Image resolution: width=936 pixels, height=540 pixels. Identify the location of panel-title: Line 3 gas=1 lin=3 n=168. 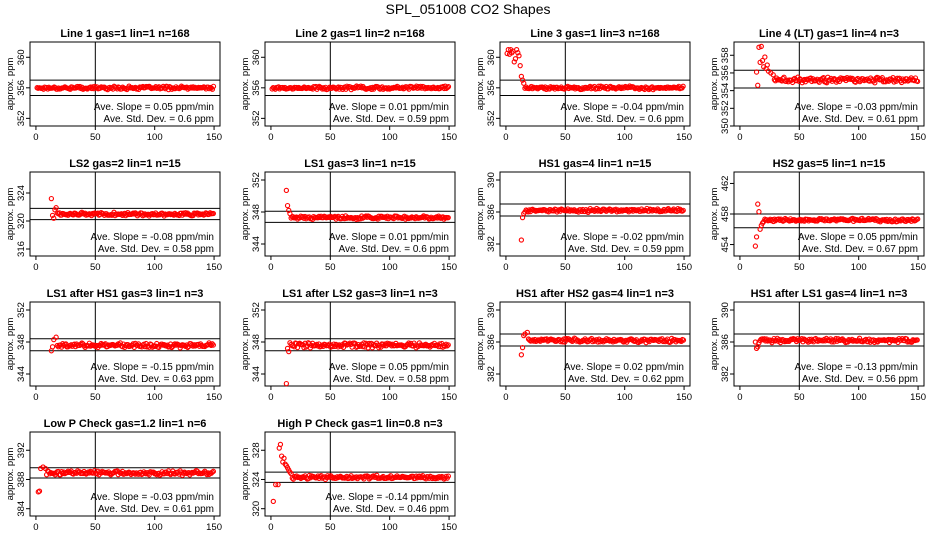
(594, 34).